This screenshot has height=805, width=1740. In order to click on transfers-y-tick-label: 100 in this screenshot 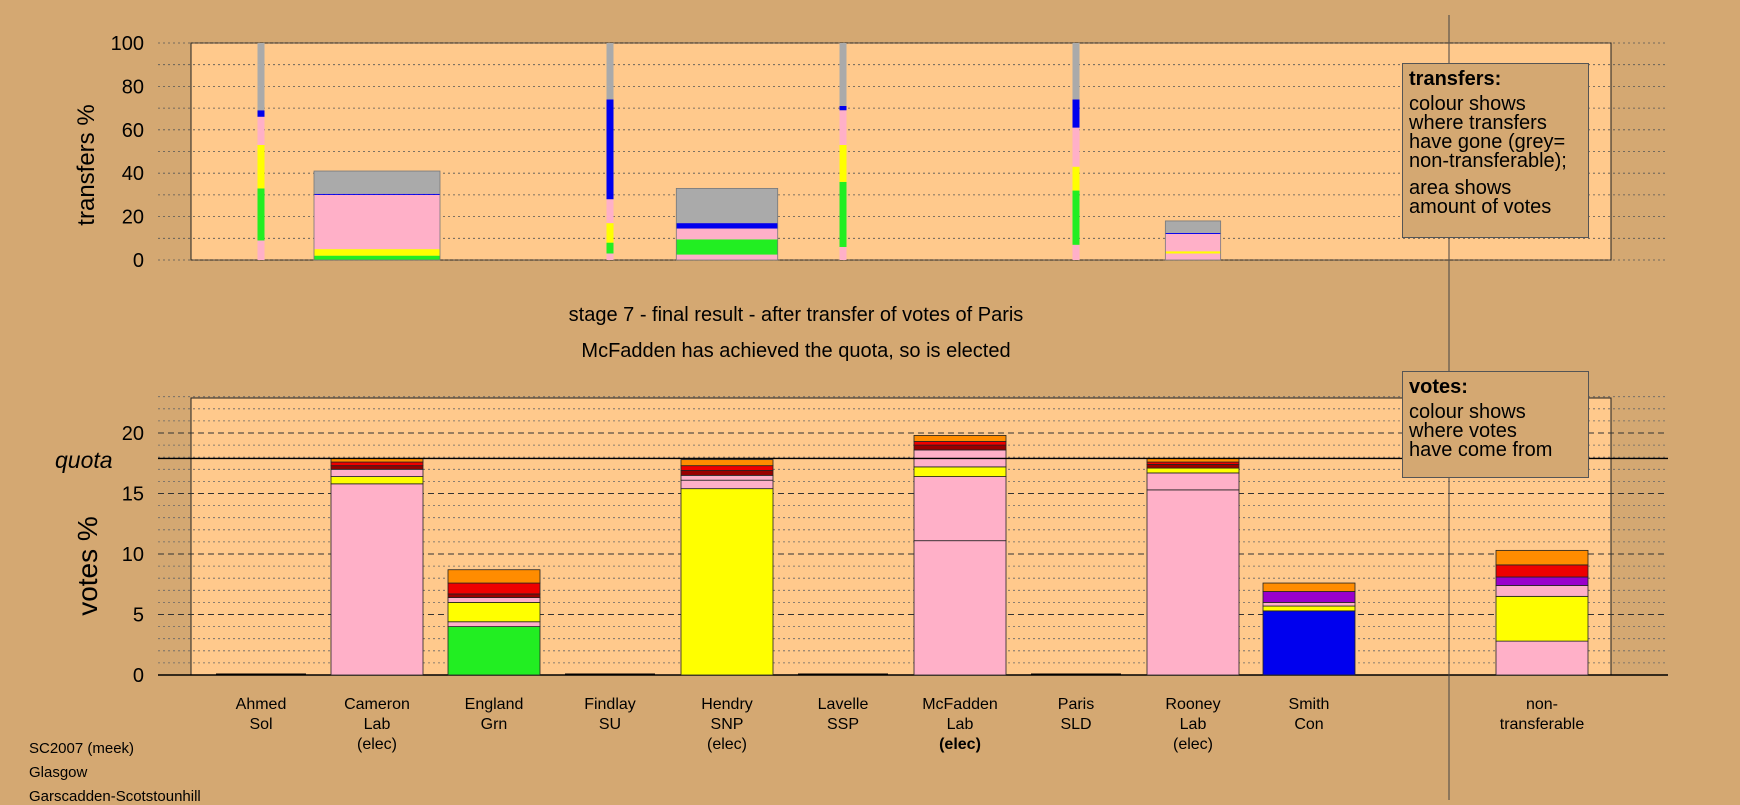, I will do `click(127, 44)`.